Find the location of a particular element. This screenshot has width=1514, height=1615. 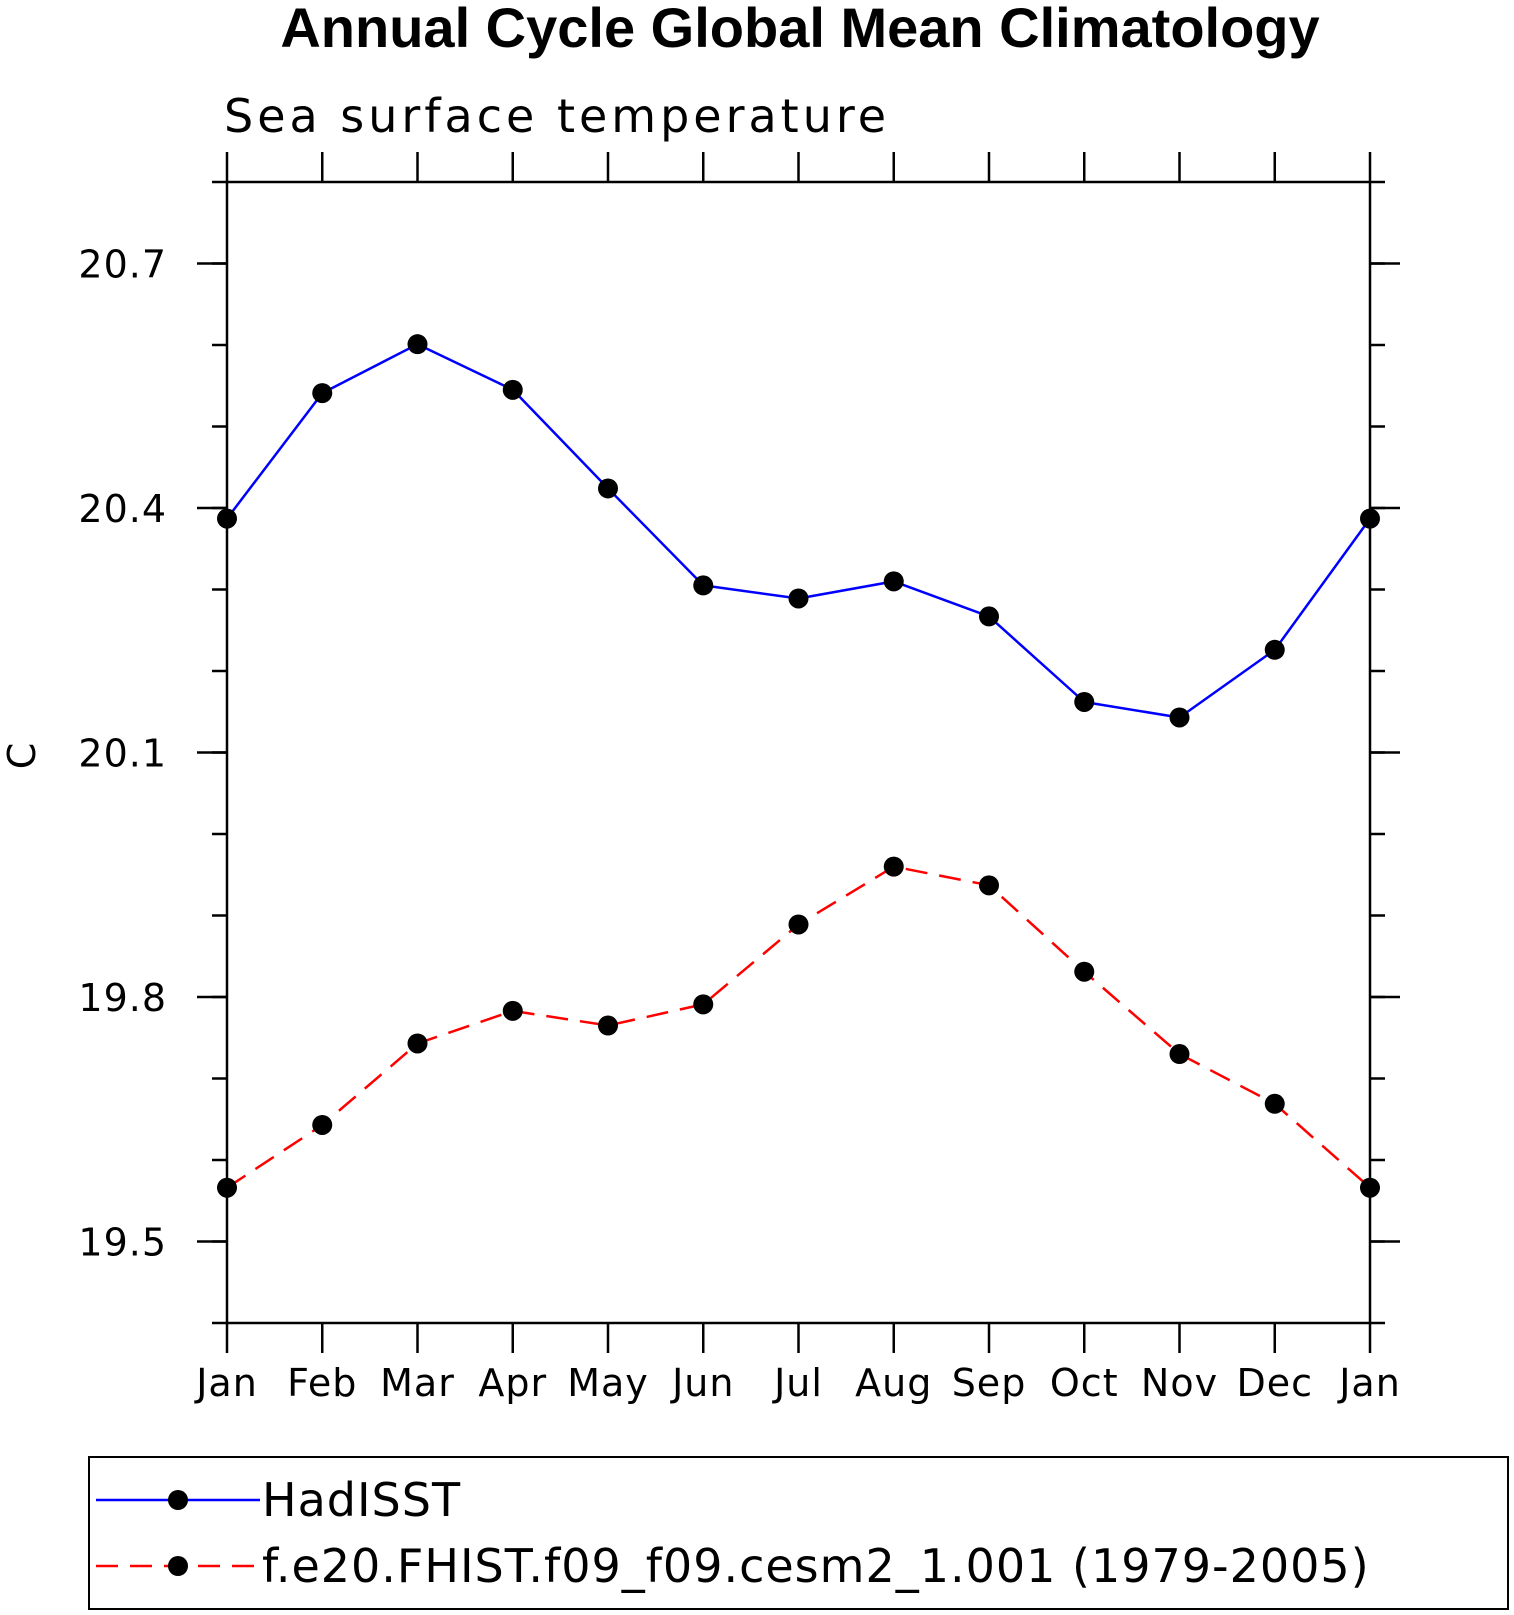

legend-label-hadisst: HadISST is located at coordinates (361, 1500).